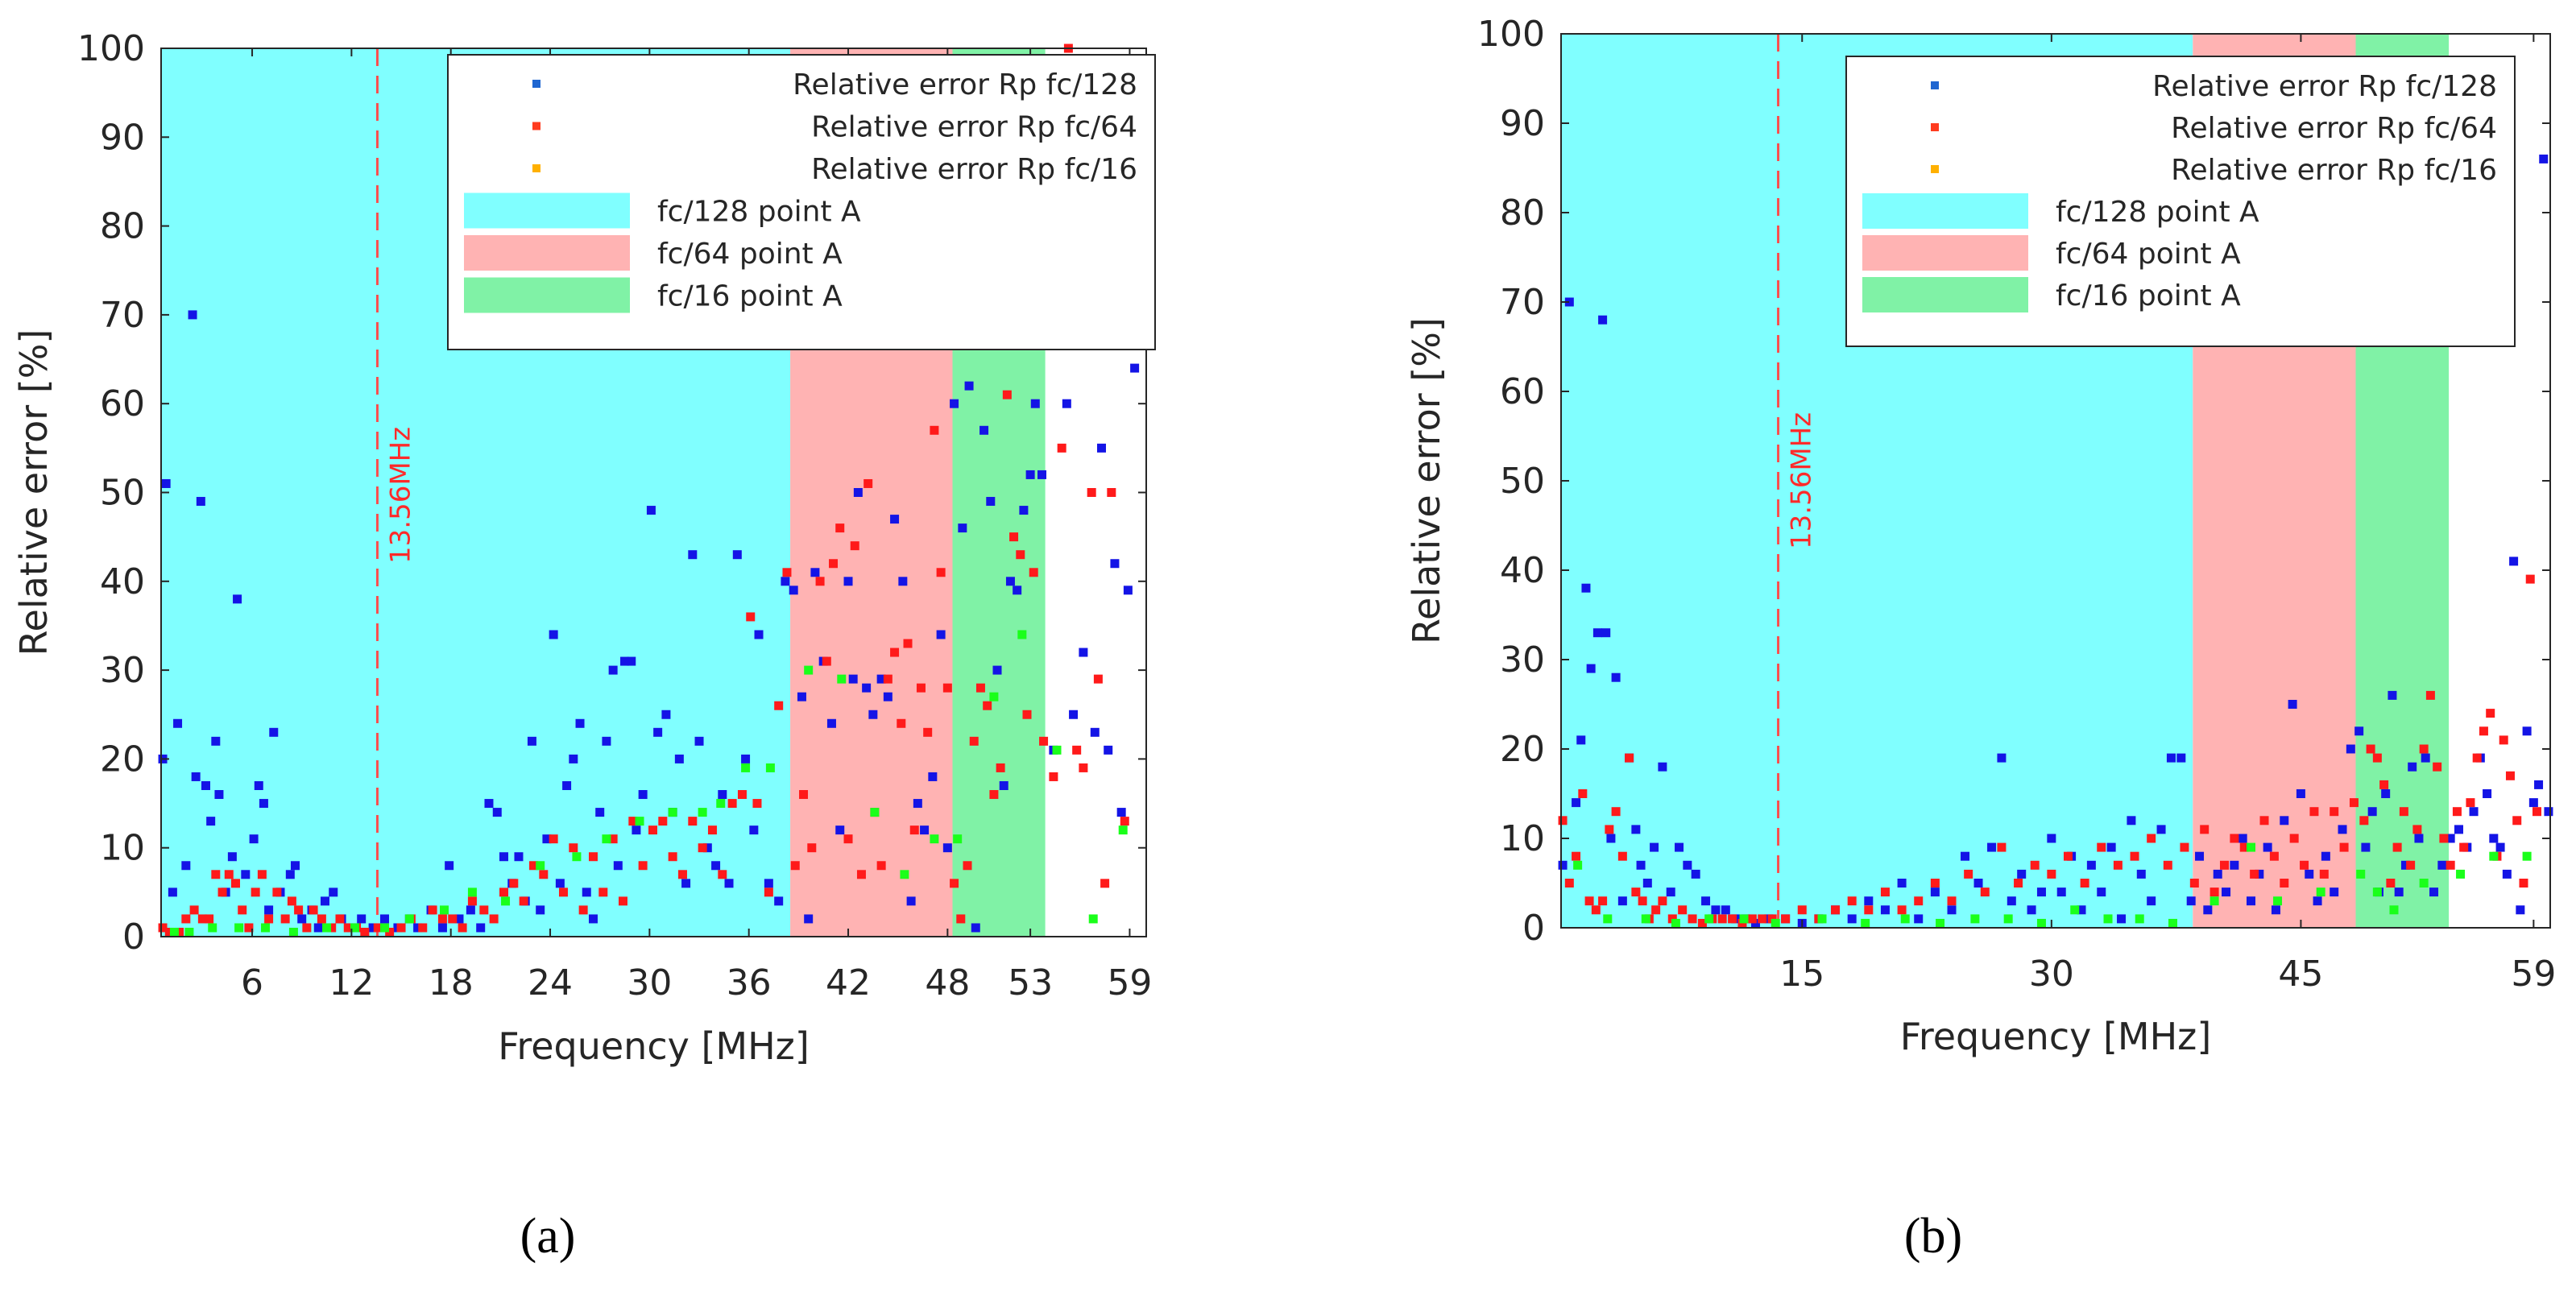 The width and height of the screenshot is (2576, 1291). What do you see at coordinates (550, 982) in the screenshot?
I see `x-tick-label: 24` at bounding box center [550, 982].